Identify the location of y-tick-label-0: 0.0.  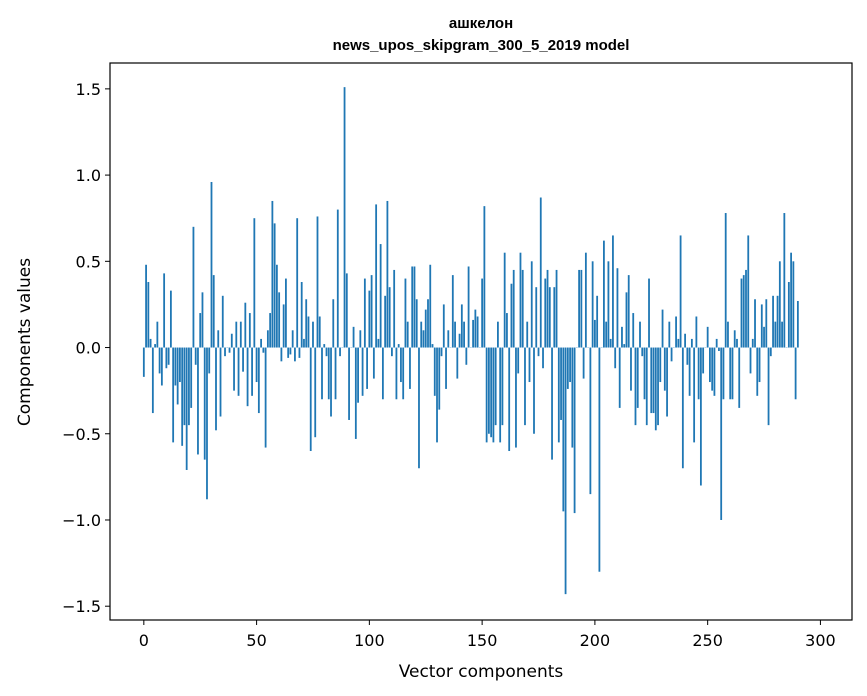
(88, 348).